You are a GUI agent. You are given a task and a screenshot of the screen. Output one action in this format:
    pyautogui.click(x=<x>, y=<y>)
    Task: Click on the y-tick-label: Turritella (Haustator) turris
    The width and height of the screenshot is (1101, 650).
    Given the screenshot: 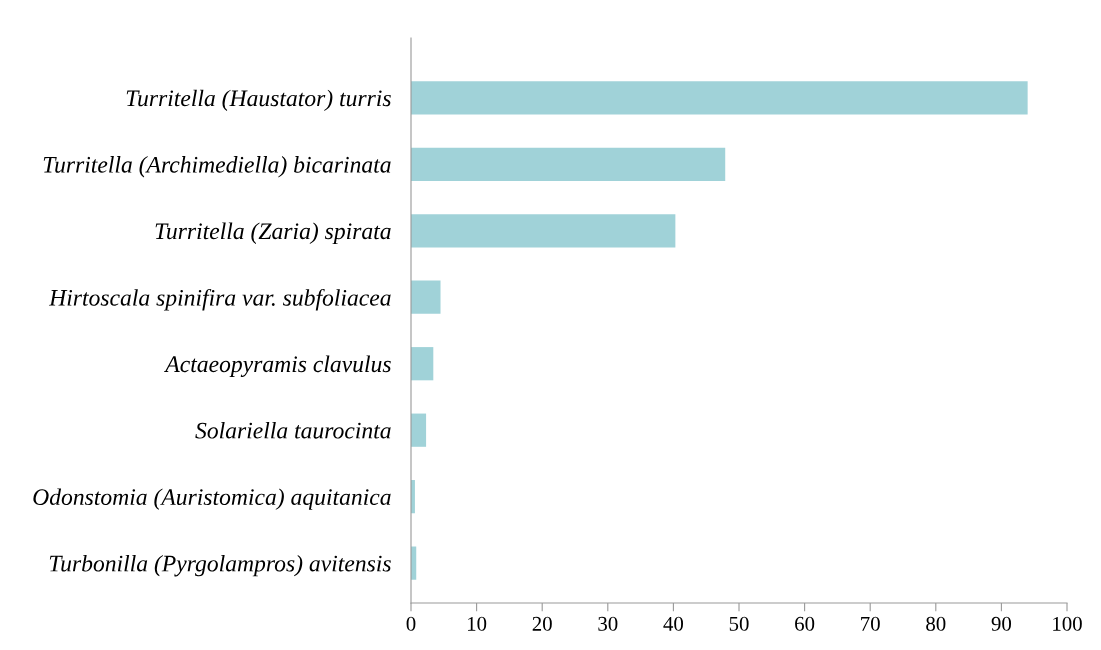 What is the action you would take?
    pyautogui.click(x=258, y=100)
    